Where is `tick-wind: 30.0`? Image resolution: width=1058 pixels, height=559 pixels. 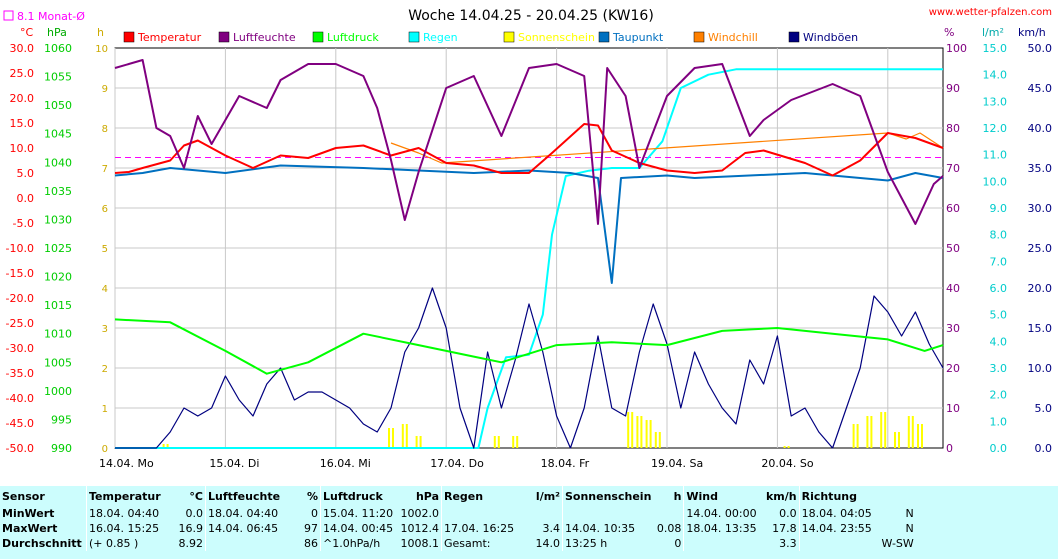 tick-wind: 30.0 is located at coordinates (1040, 208).